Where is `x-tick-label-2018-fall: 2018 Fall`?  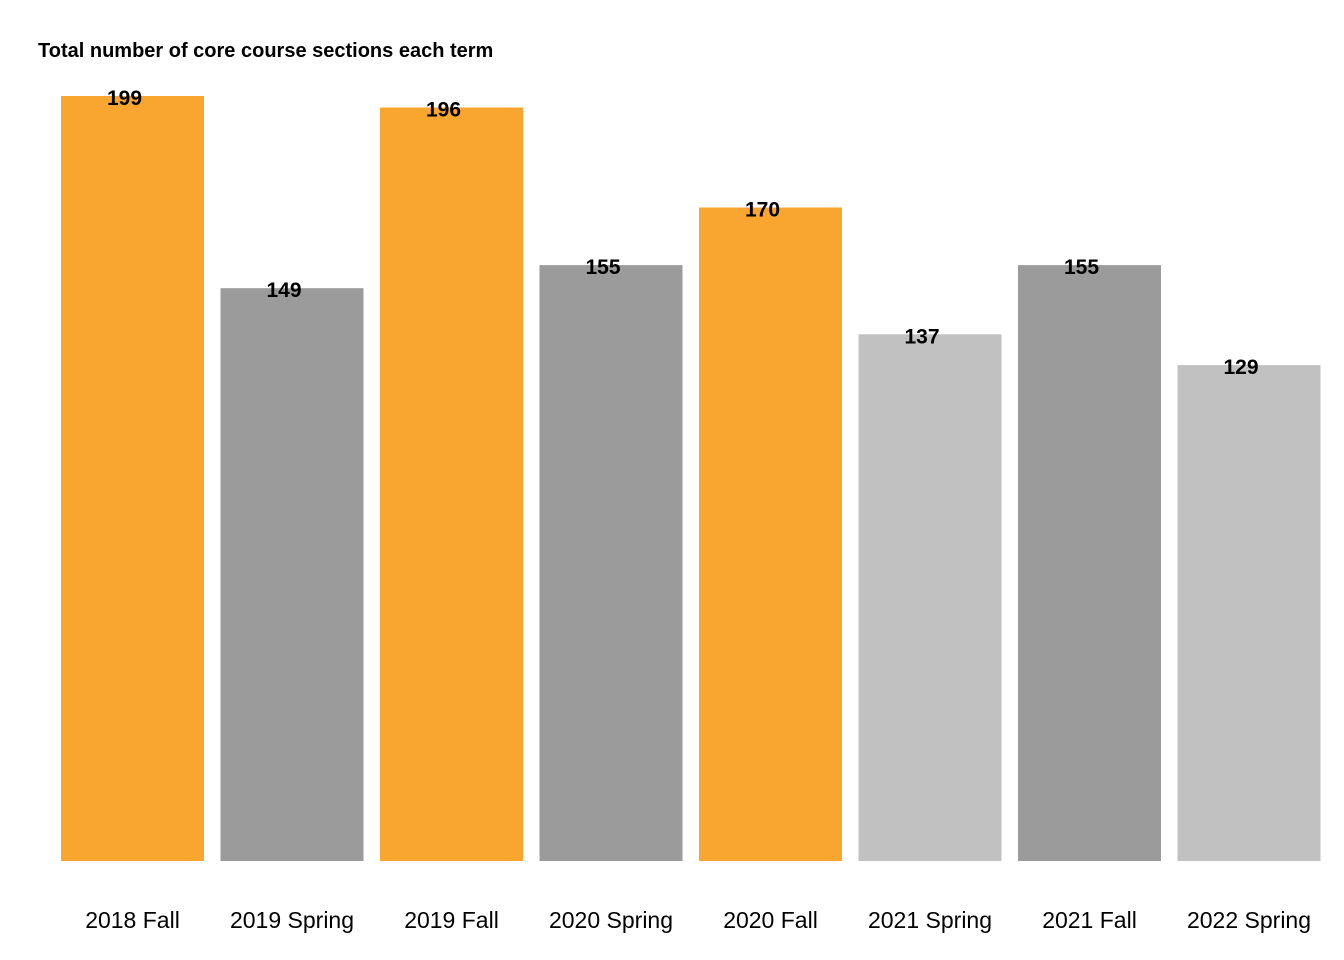
x-tick-label-2018-fall: 2018 Fall is located at coordinates (132, 920).